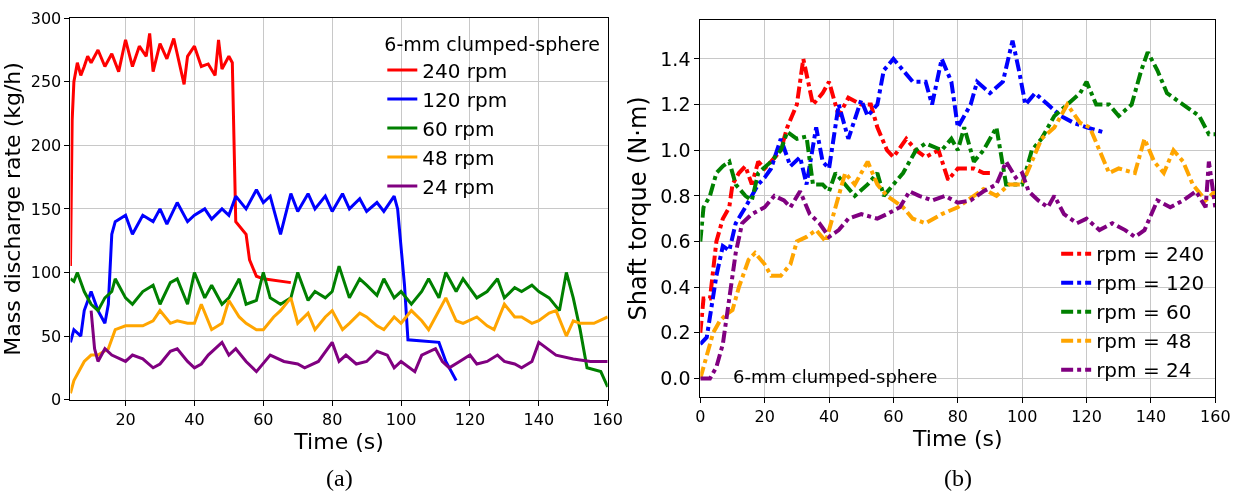 The width and height of the screenshot is (1255, 503). Describe the element at coordinates (1144, 341) in the screenshot. I see `legend-label: rpm = 48` at that location.